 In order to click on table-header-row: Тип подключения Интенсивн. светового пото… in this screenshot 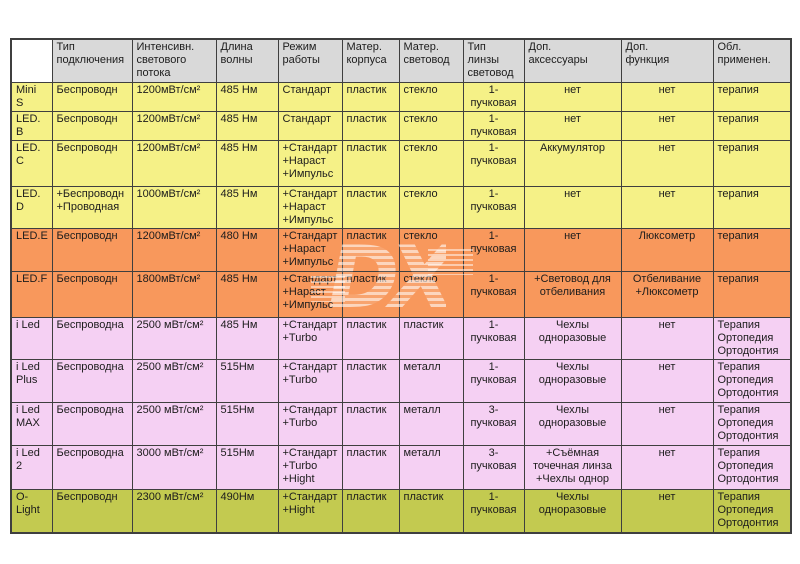, I will do `click(401, 60)`.